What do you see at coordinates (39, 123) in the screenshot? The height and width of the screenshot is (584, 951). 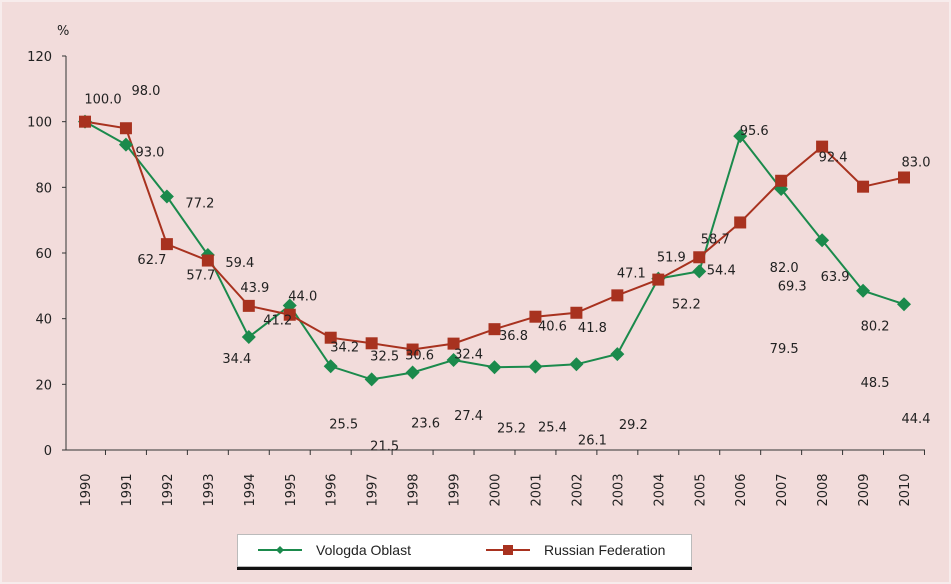 I see `y-tick-label: 100` at bounding box center [39, 123].